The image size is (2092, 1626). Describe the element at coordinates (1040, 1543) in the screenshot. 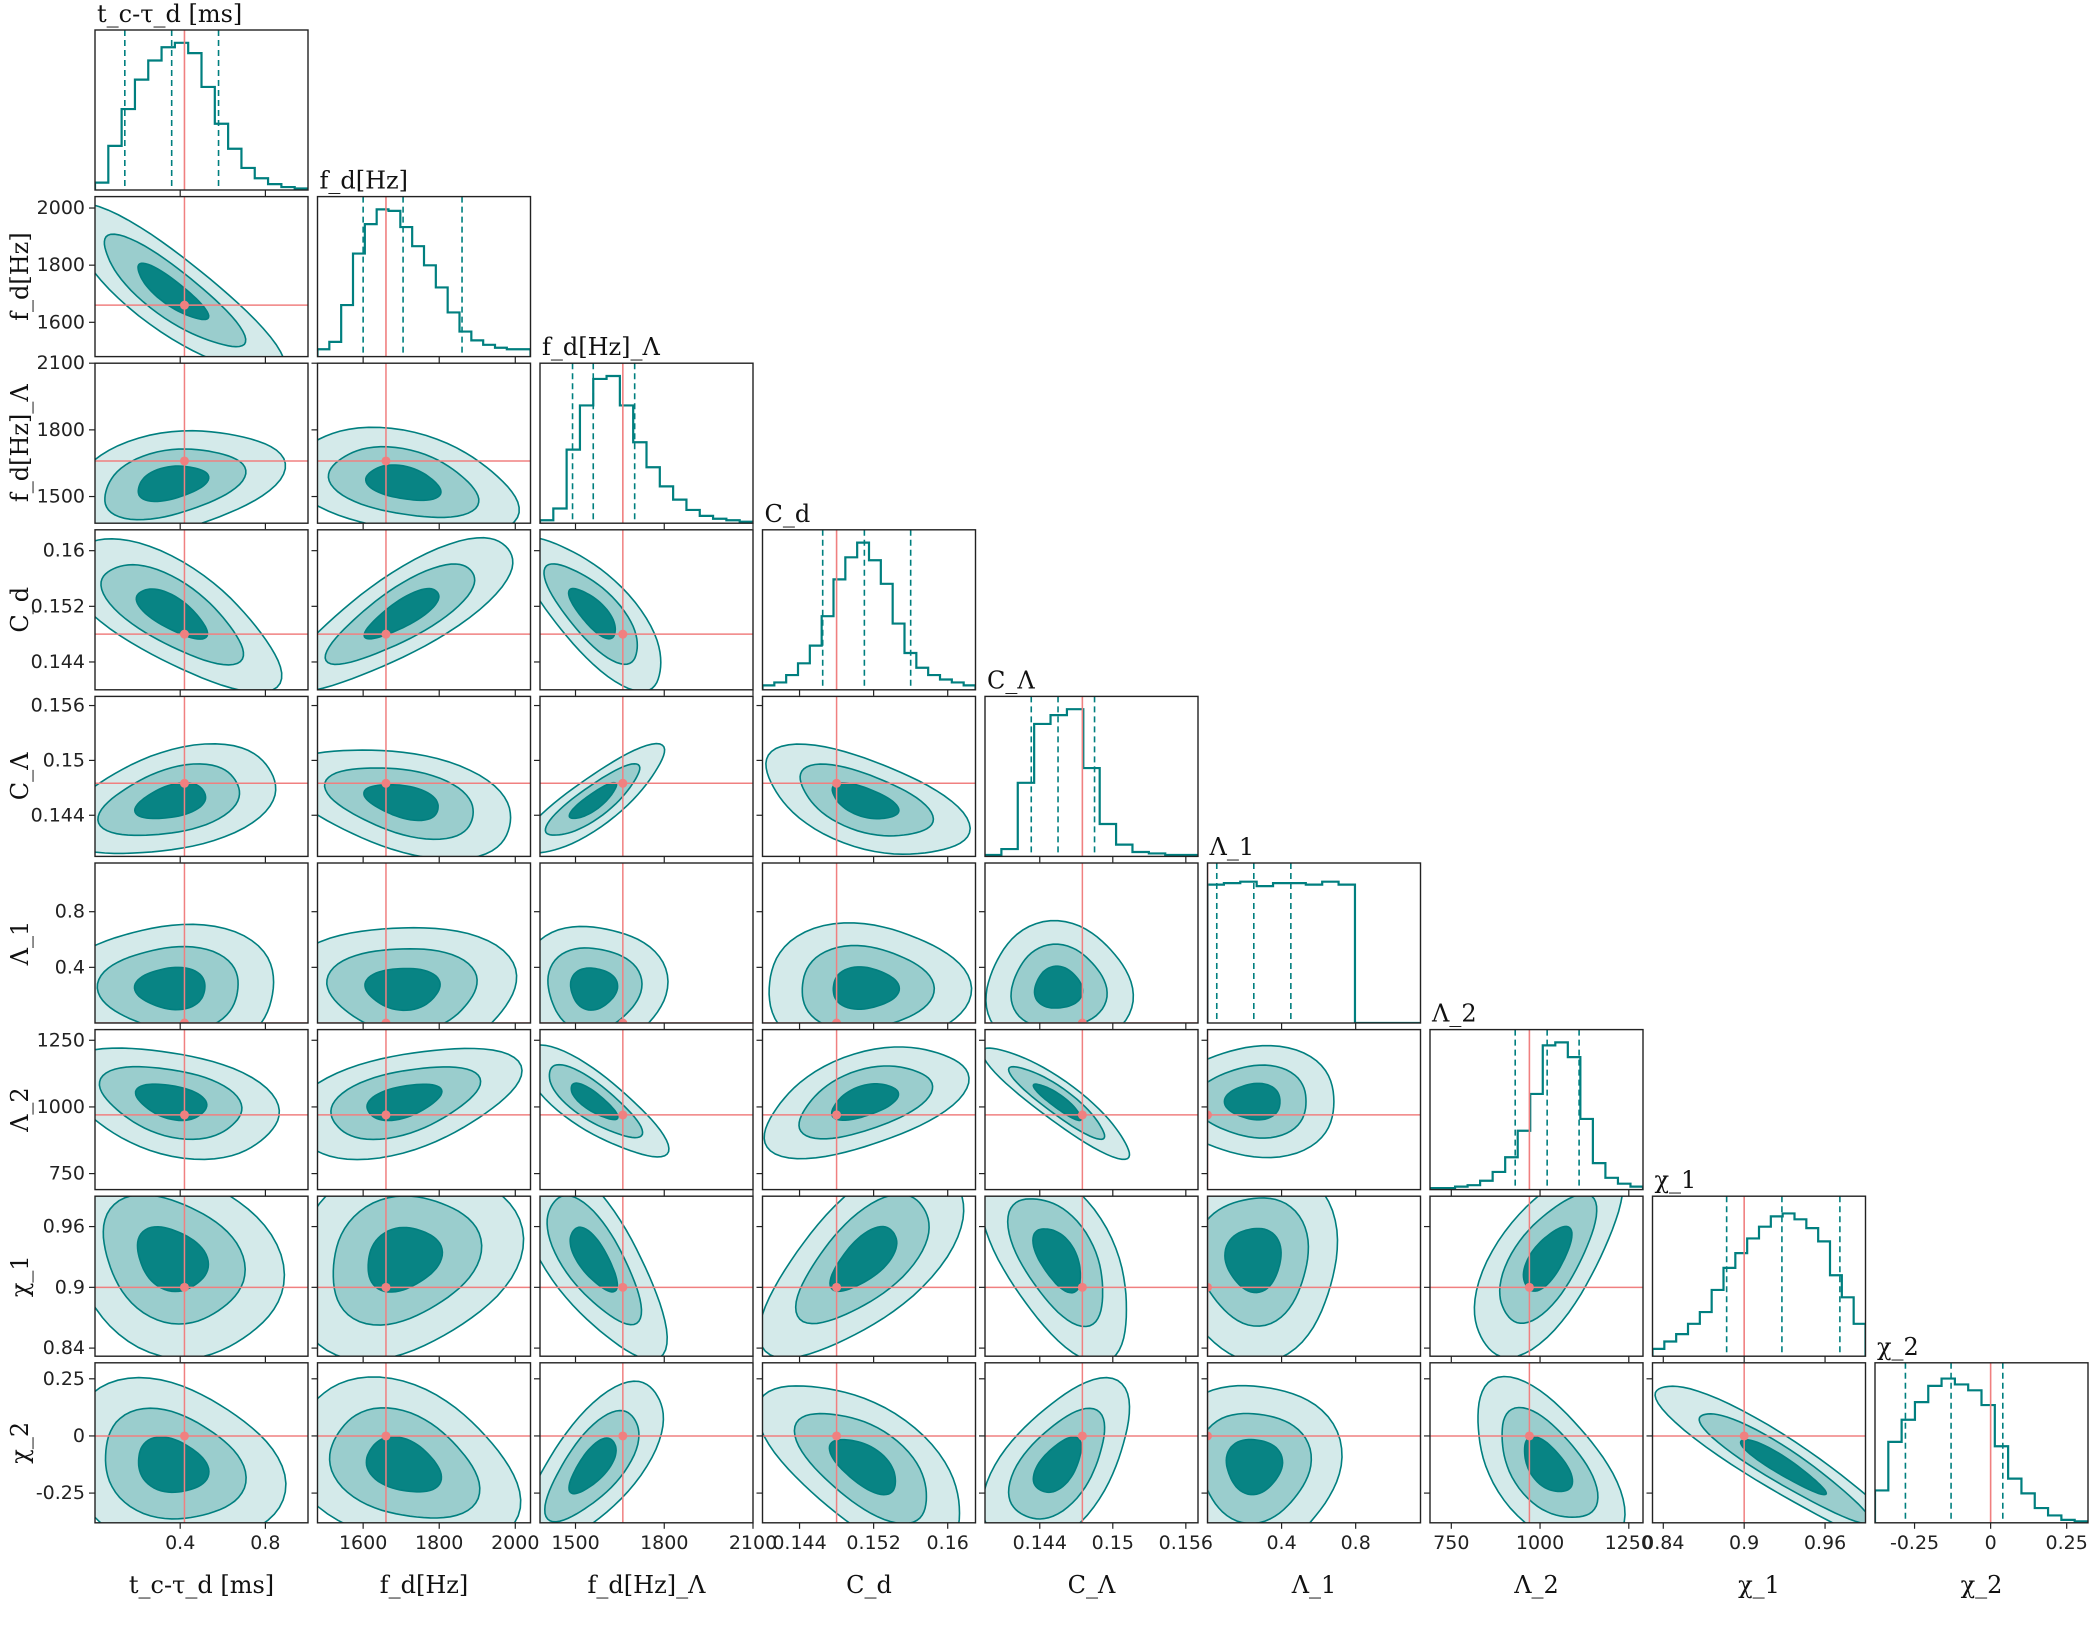

I see `x-tick-label: 0.144` at that location.